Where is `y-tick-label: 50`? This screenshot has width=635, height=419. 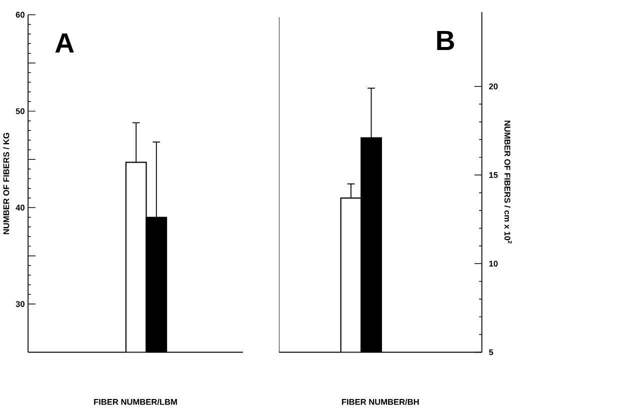
y-tick-label: 50 is located at coordinates (20, 111).